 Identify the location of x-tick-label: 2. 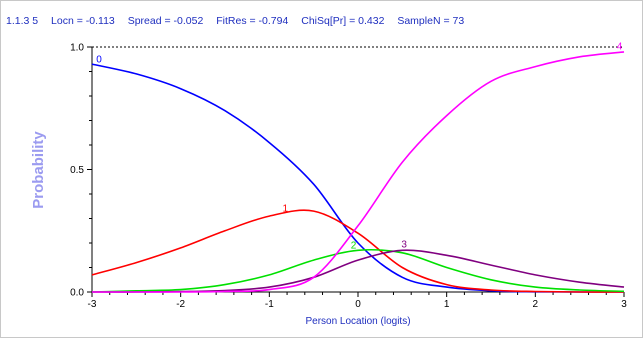
(536, 304).